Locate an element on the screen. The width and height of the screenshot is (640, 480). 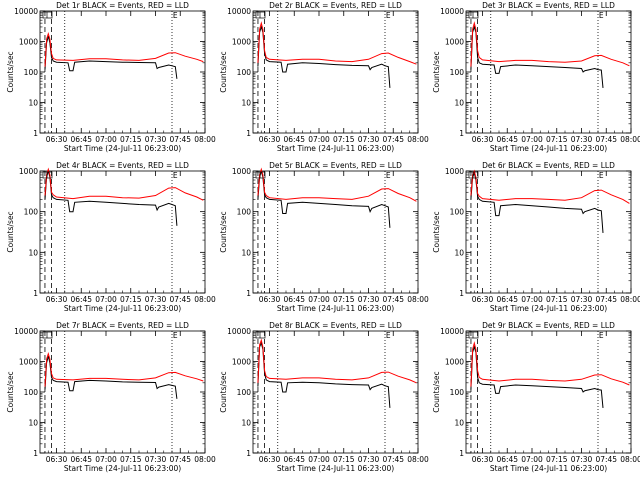
plot-title: Det 7r BLACK = Events, RED = LLD is located at coordinates (122, 325).